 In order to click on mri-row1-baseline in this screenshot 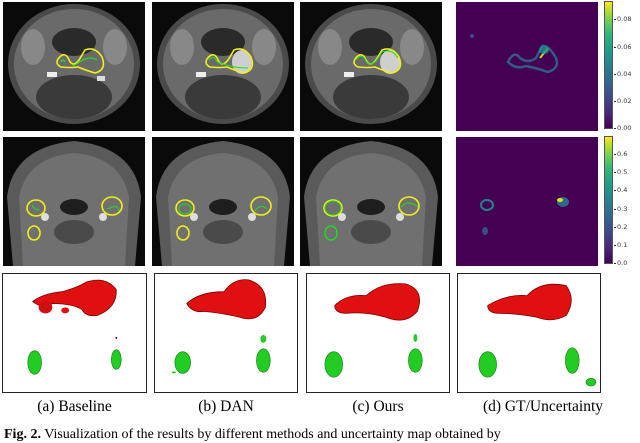, I will do `click(74, 66)`.